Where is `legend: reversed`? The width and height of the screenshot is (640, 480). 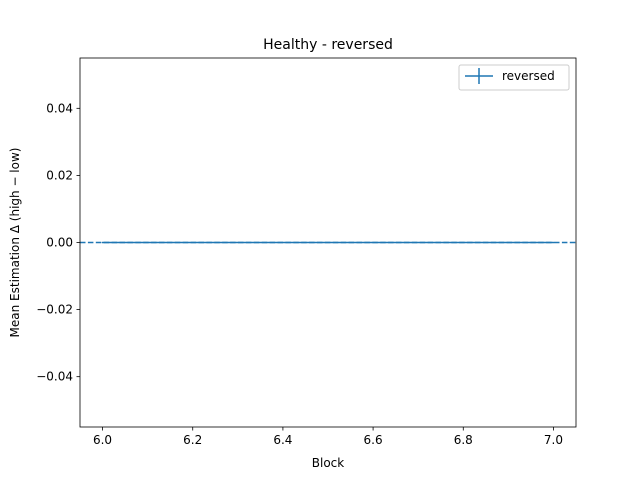
legend: reversed is located at coordinates (514, 77).